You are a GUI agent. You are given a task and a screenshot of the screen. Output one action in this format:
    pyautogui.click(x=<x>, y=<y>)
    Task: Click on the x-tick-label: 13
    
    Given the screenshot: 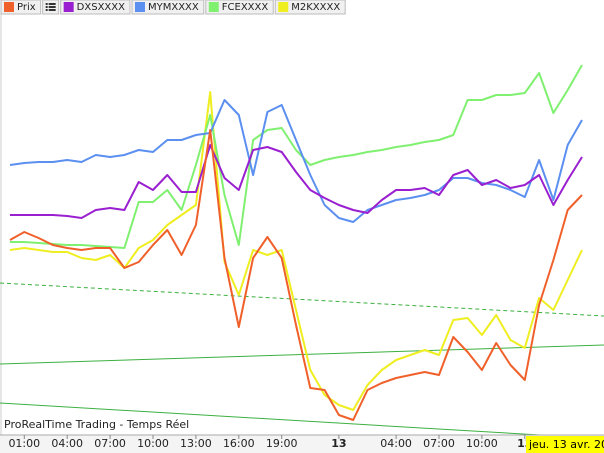 What is the action you would take?
    pyautogui.click(x=338, y=443)
    